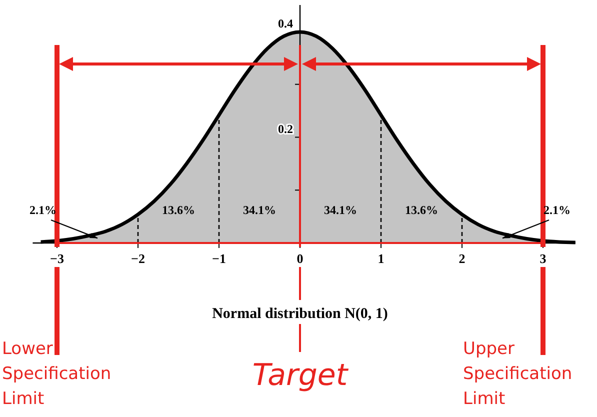  What do you see at coordinates (543, 258) in the screenshot?
I see `x-tick-label: 3` at bounding box center [543, 258].